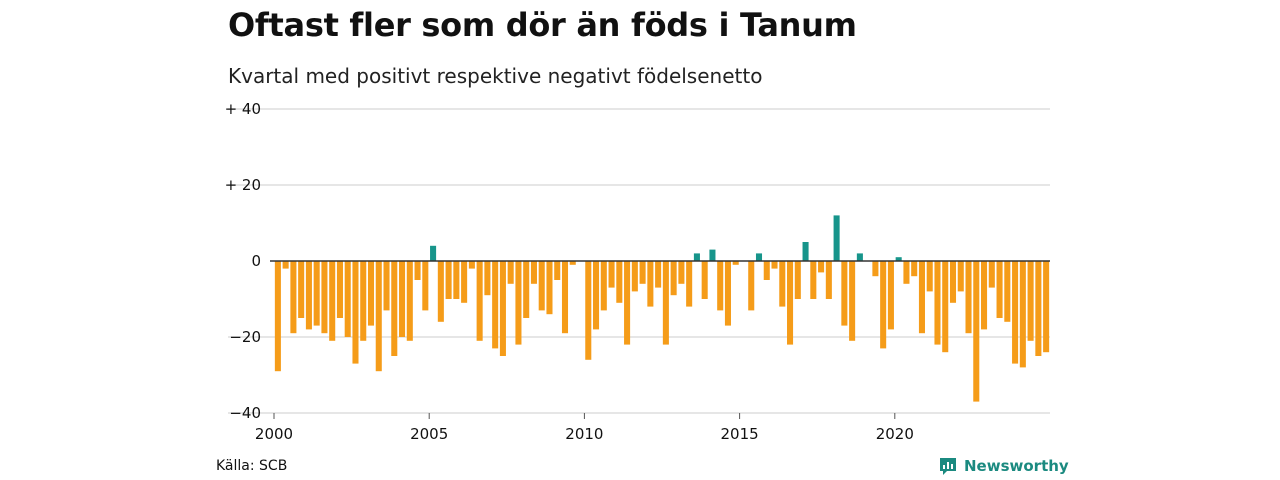 The image size is (1280, 480). Describe the element at coordinates (256, 261) in the screenshot. I see `y-tick-label: 0` at that location.